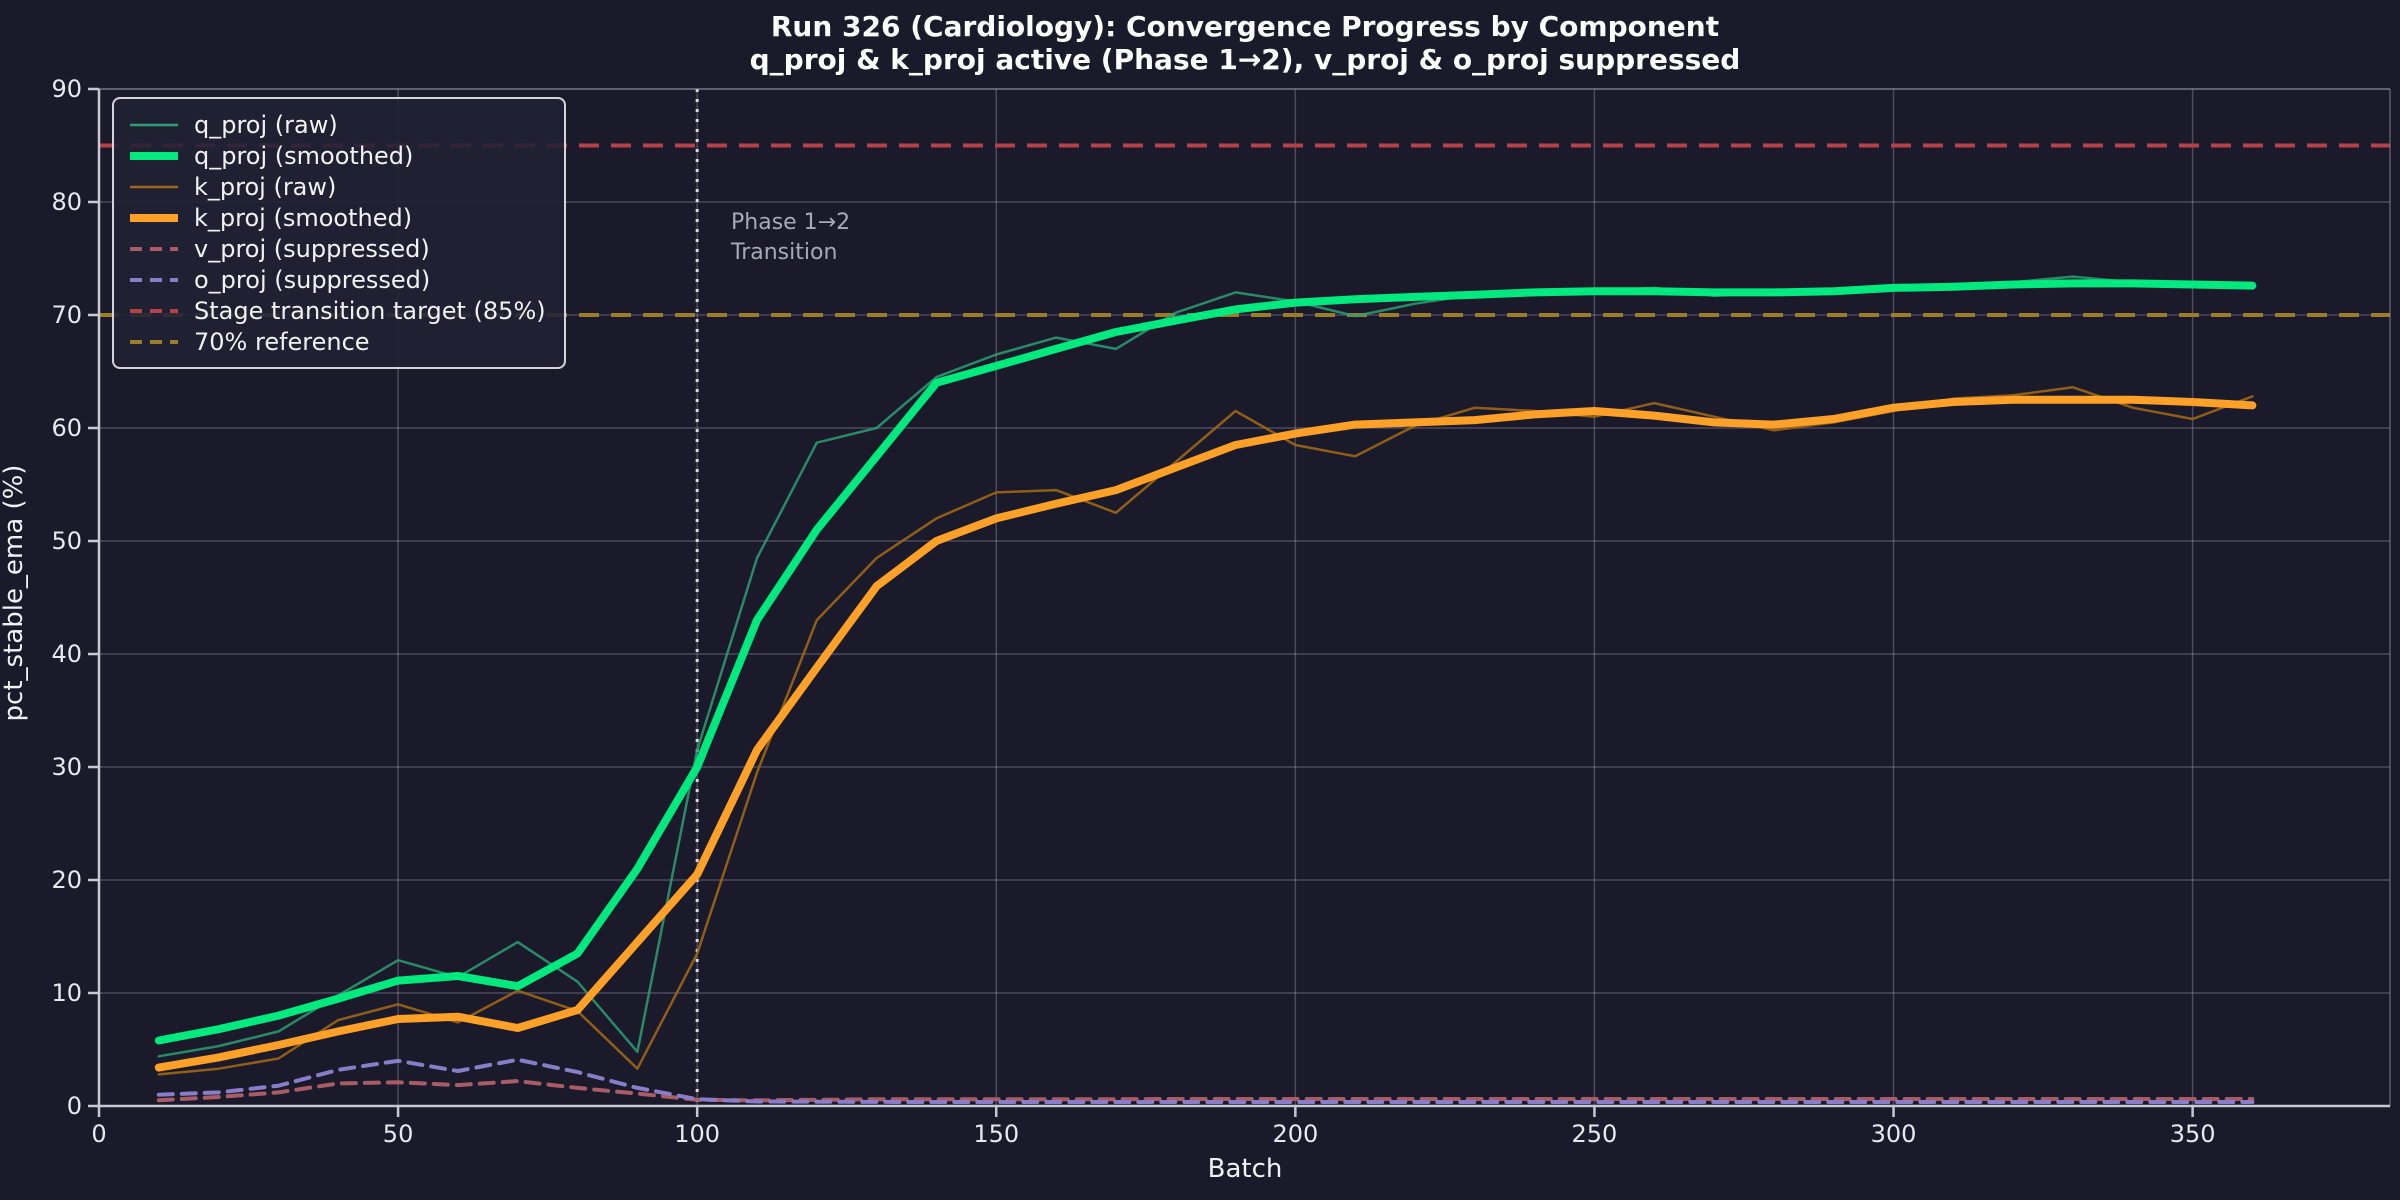 This screenshot has width=2400, height=1200. What do you see at coordinates (66, 767) in the screenshot?
I see `y-tick-label: 30` at bounding box center [66, 767].